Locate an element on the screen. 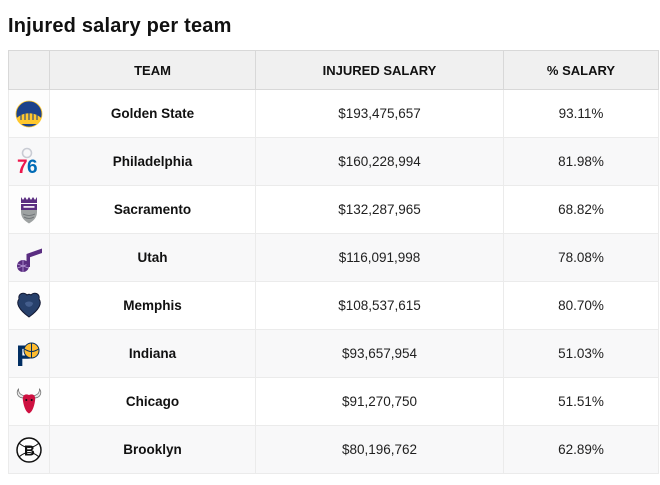  team-name: Chicago is located at coordinates (152, 401).